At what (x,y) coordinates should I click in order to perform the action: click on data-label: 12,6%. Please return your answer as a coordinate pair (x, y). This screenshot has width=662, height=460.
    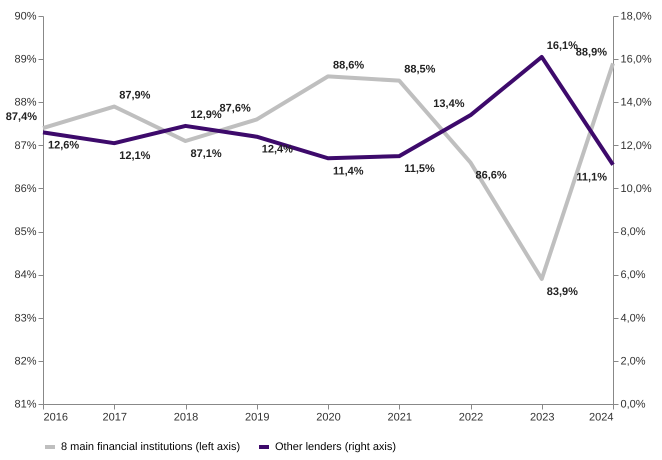
    Looking at the image, I should click on (64, 145).